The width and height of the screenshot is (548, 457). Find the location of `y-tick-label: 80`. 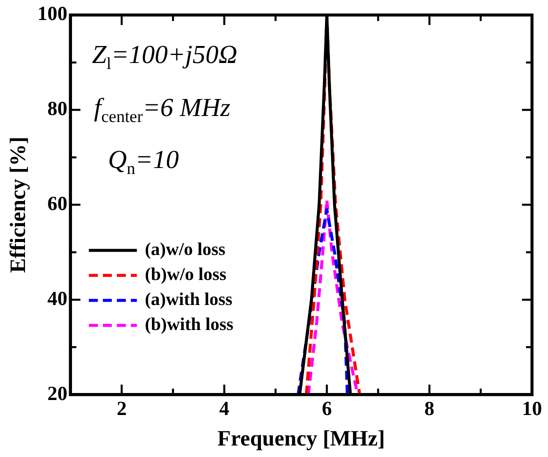

y-tick-label: 80 is located at coordinates (57, 109).